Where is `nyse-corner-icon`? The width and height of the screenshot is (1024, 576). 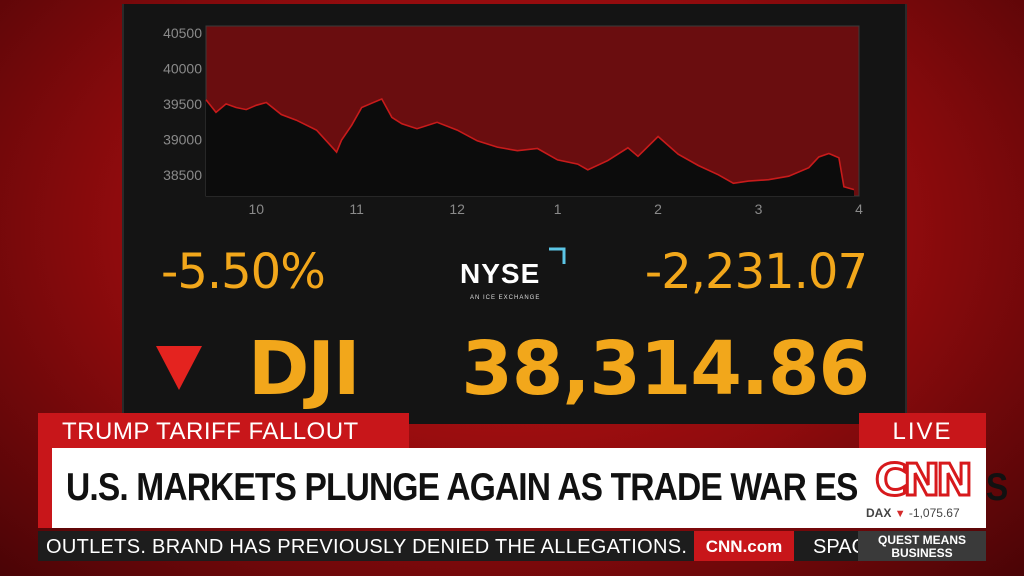
nyse-corner-icon is located at coordinates (557, 255).